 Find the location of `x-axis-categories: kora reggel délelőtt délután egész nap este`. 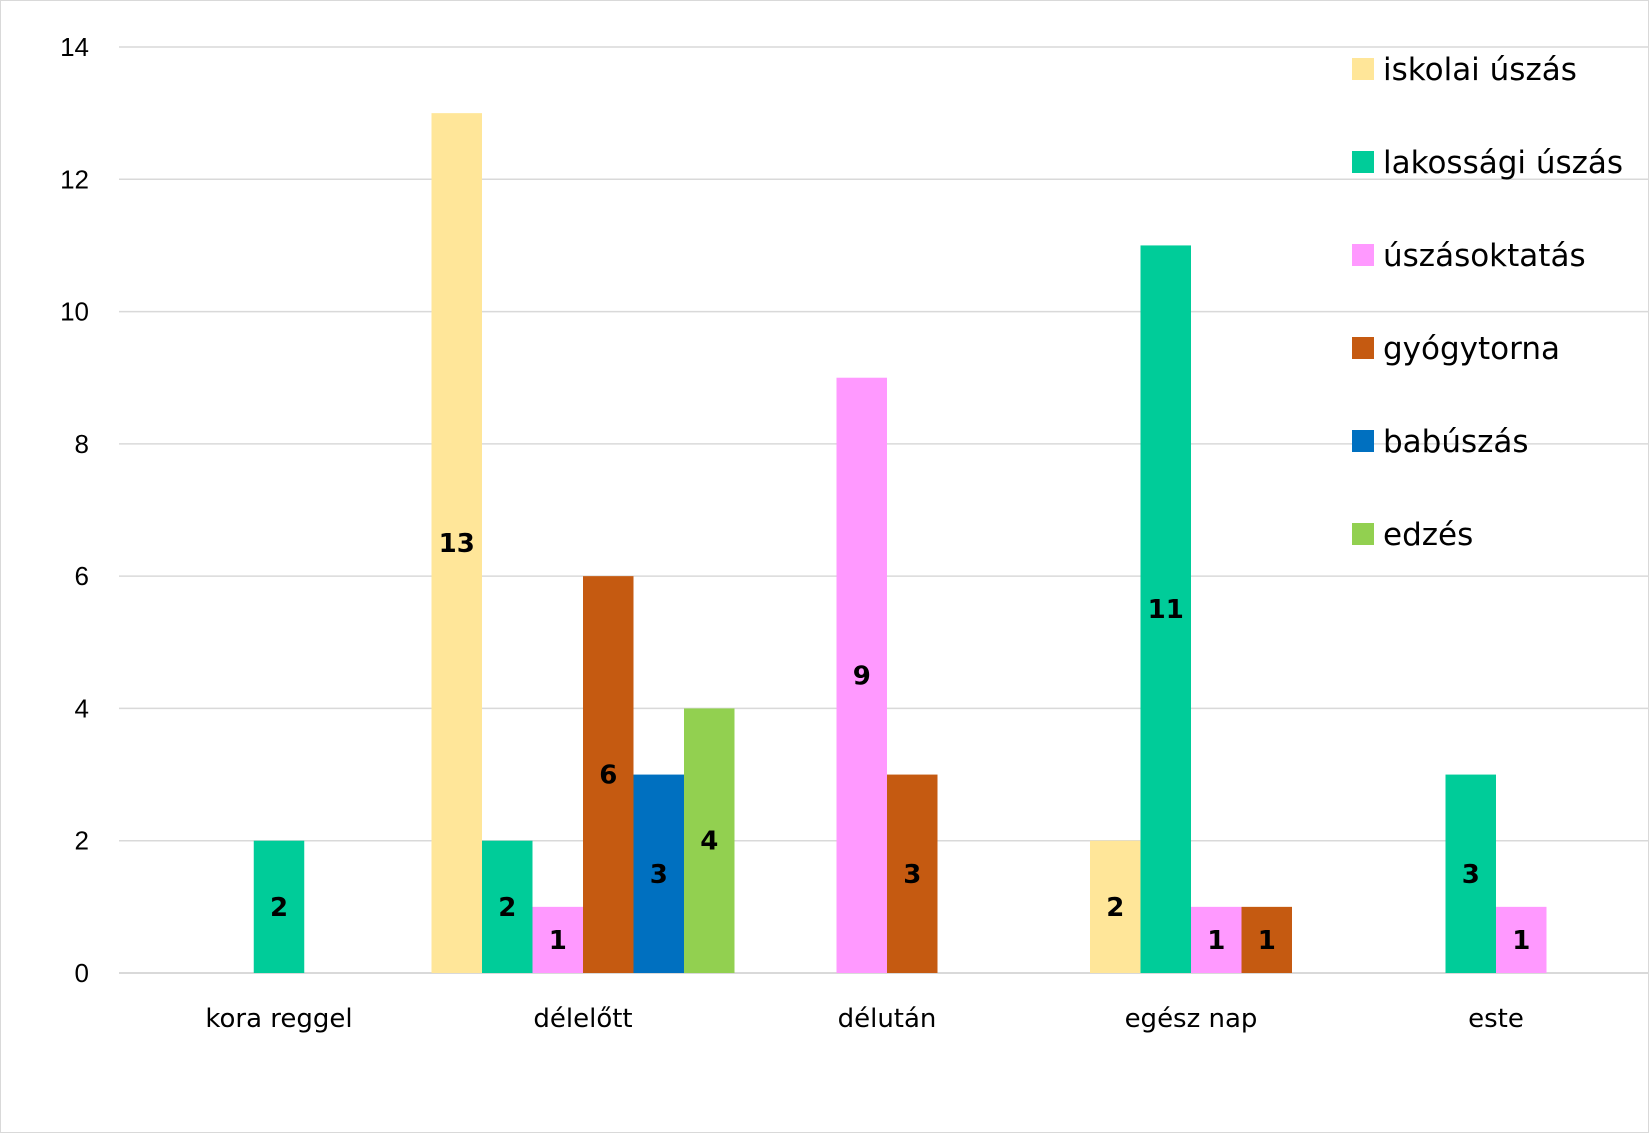

x-axis-categories: kora reggel délelőtt délután egész nap este is located at coordinates (864, 1019).